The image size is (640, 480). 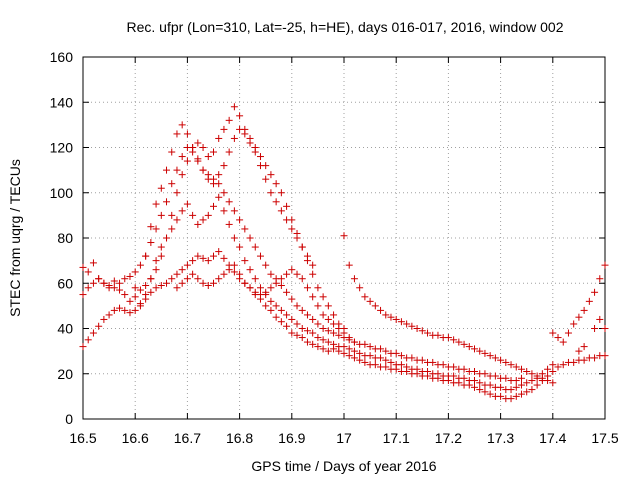 What do you see at coordinates (15, 238) in the screenshot?
I see `y-axis-label: STEC from uqrg / TECUs` at bounding box center [15, 238].